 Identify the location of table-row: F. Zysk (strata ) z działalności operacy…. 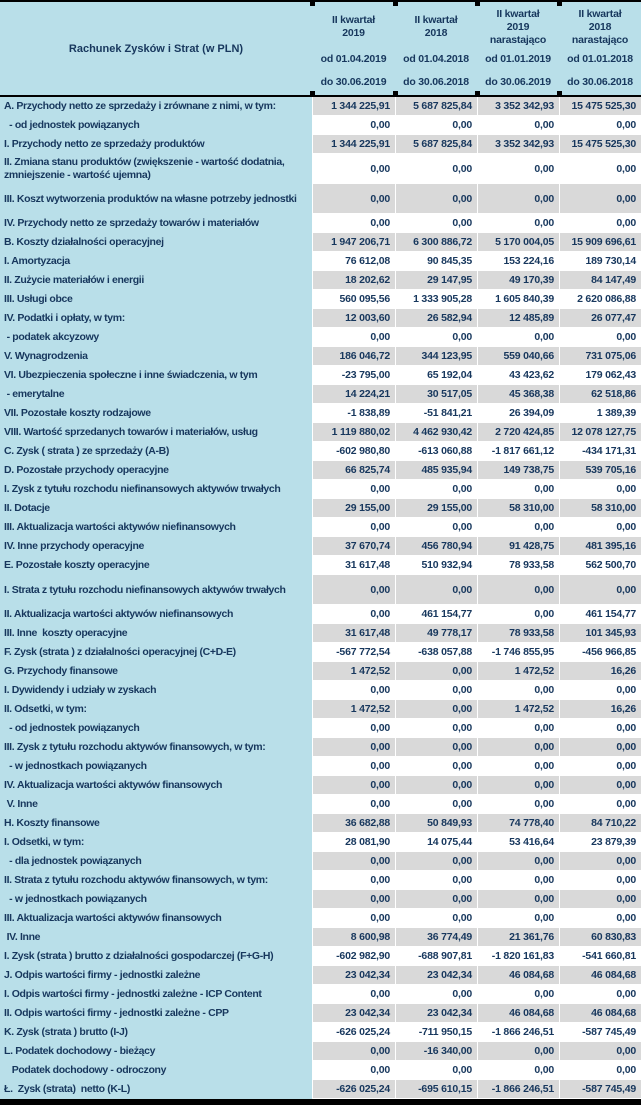
(320, 652).